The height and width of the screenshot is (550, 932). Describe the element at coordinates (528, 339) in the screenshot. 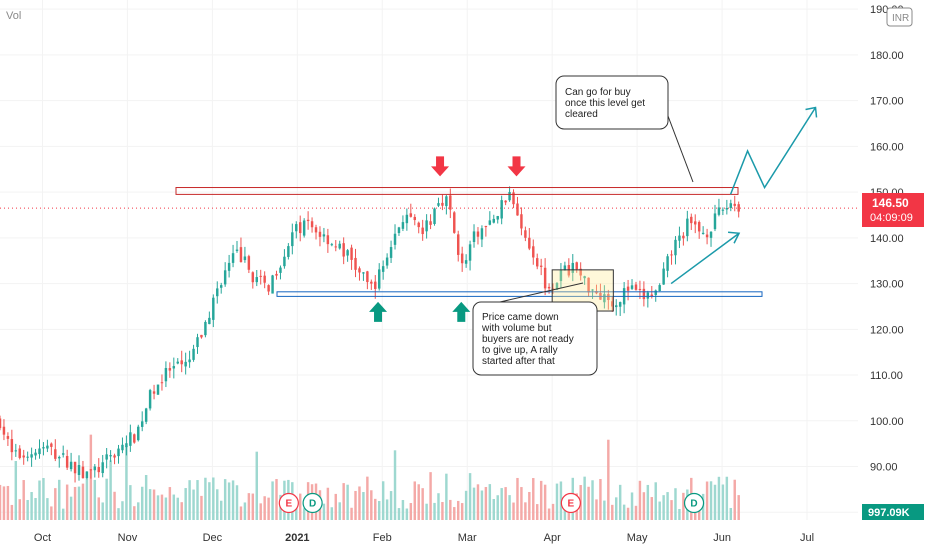

I see `bottom-note-line-3: buyers are not ready` at that location.